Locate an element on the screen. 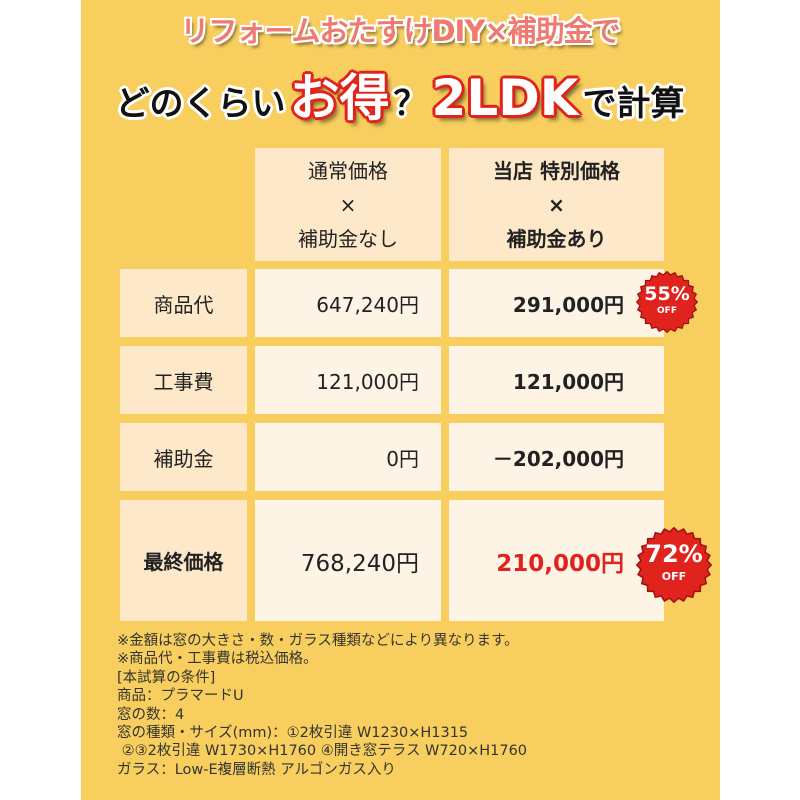  cell-normal-subsidy: 0円 is located at coordinates (348, 457).